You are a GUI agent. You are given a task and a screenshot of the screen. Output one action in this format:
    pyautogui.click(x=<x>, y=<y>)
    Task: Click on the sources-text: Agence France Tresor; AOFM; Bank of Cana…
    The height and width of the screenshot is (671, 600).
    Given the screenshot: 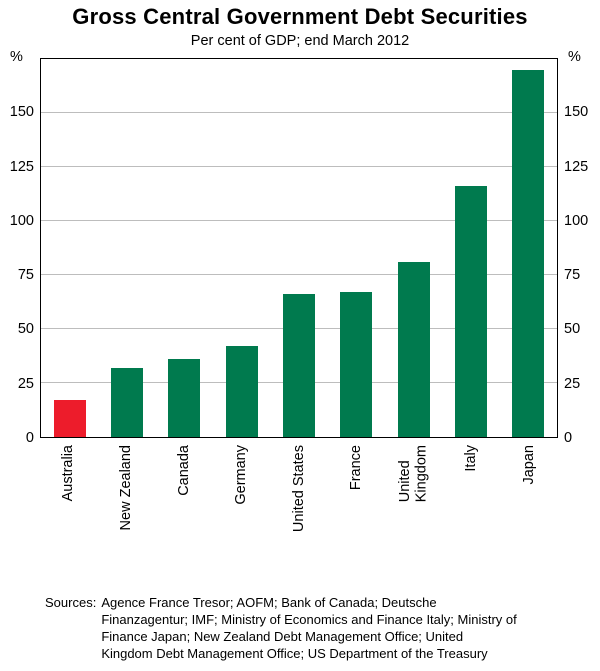 What is the action you would take?
    pyautogui.click(x=309, y=628)
    